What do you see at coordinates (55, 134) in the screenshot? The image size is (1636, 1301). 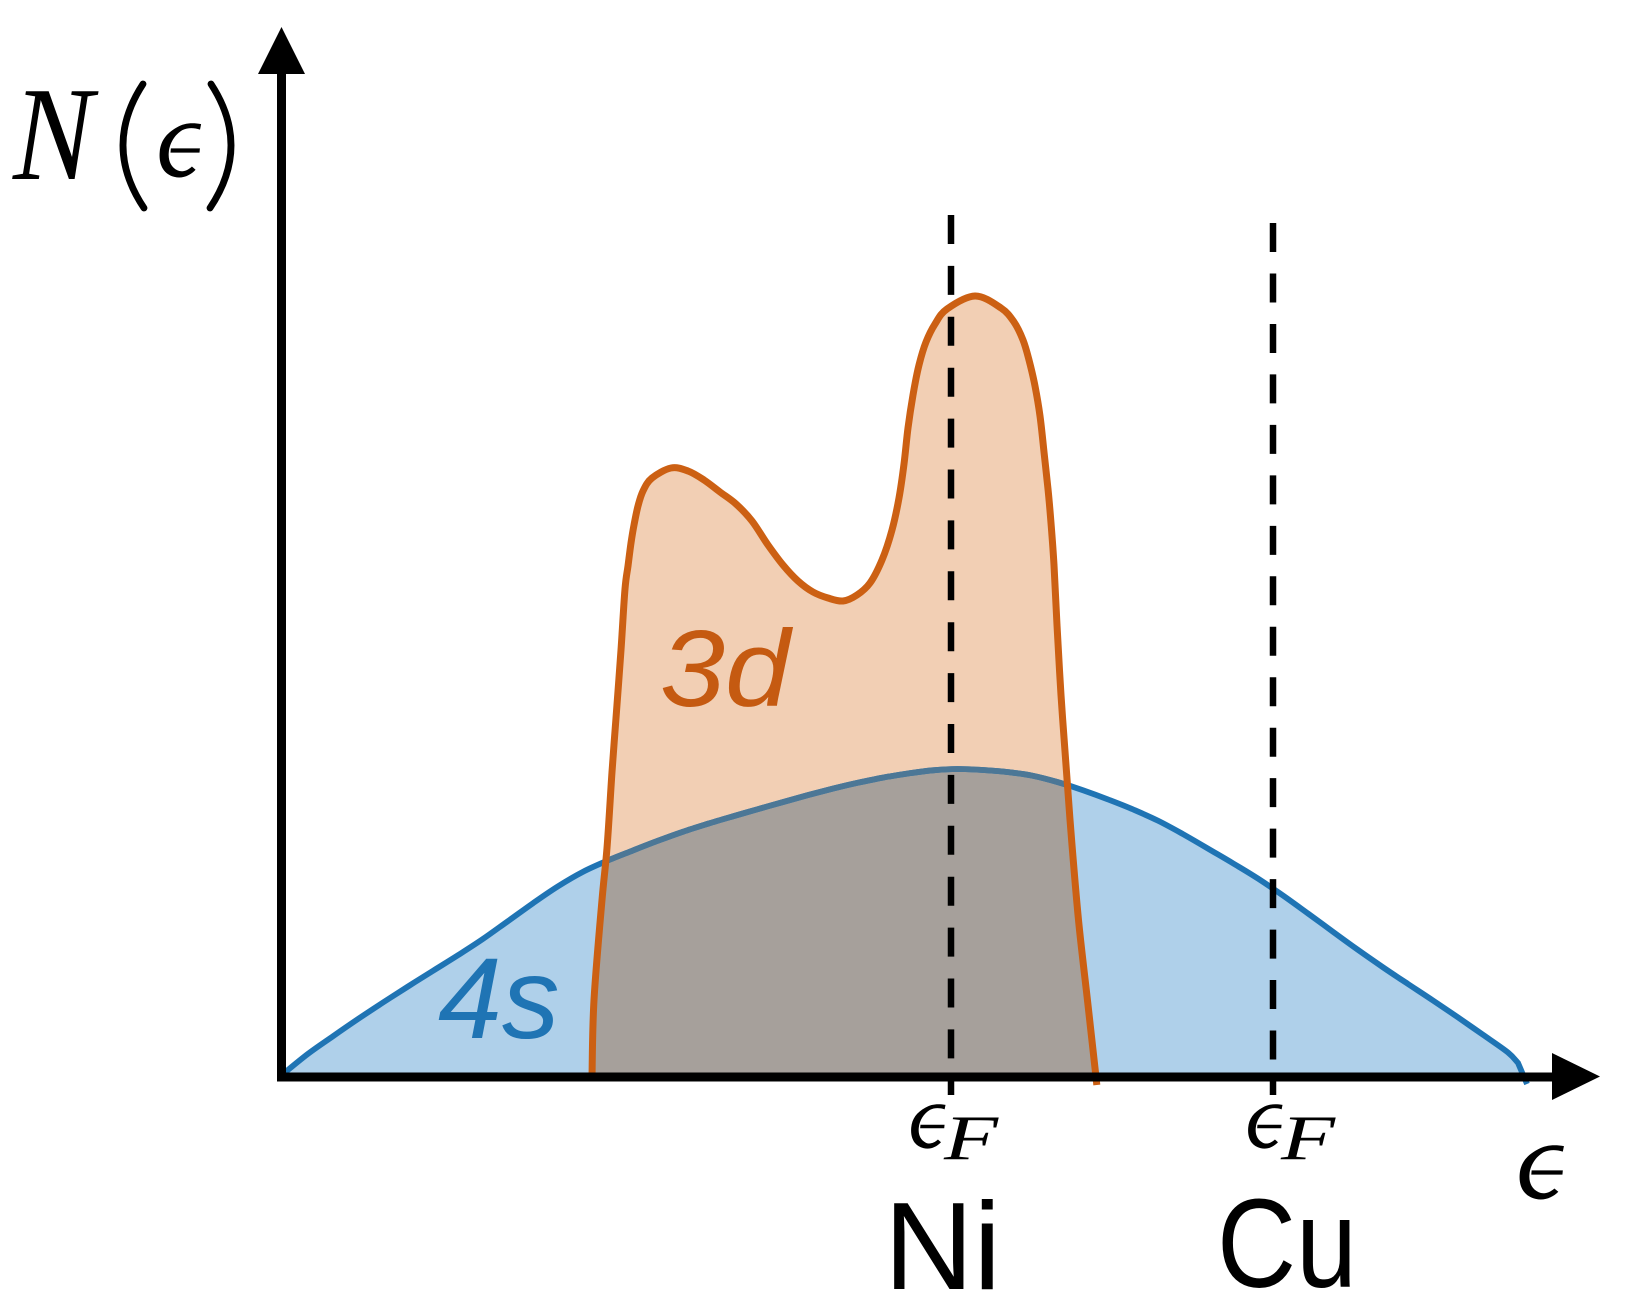 I see `svg-text: N` at bounding box center [55, 134].